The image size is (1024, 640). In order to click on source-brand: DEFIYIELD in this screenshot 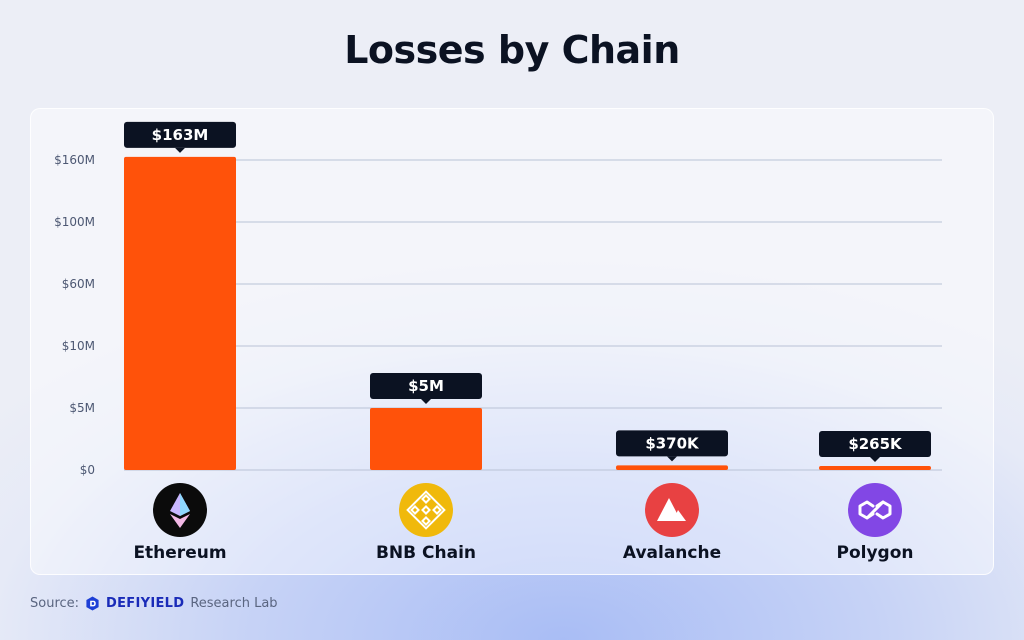, I will do `click(145, 603)`.